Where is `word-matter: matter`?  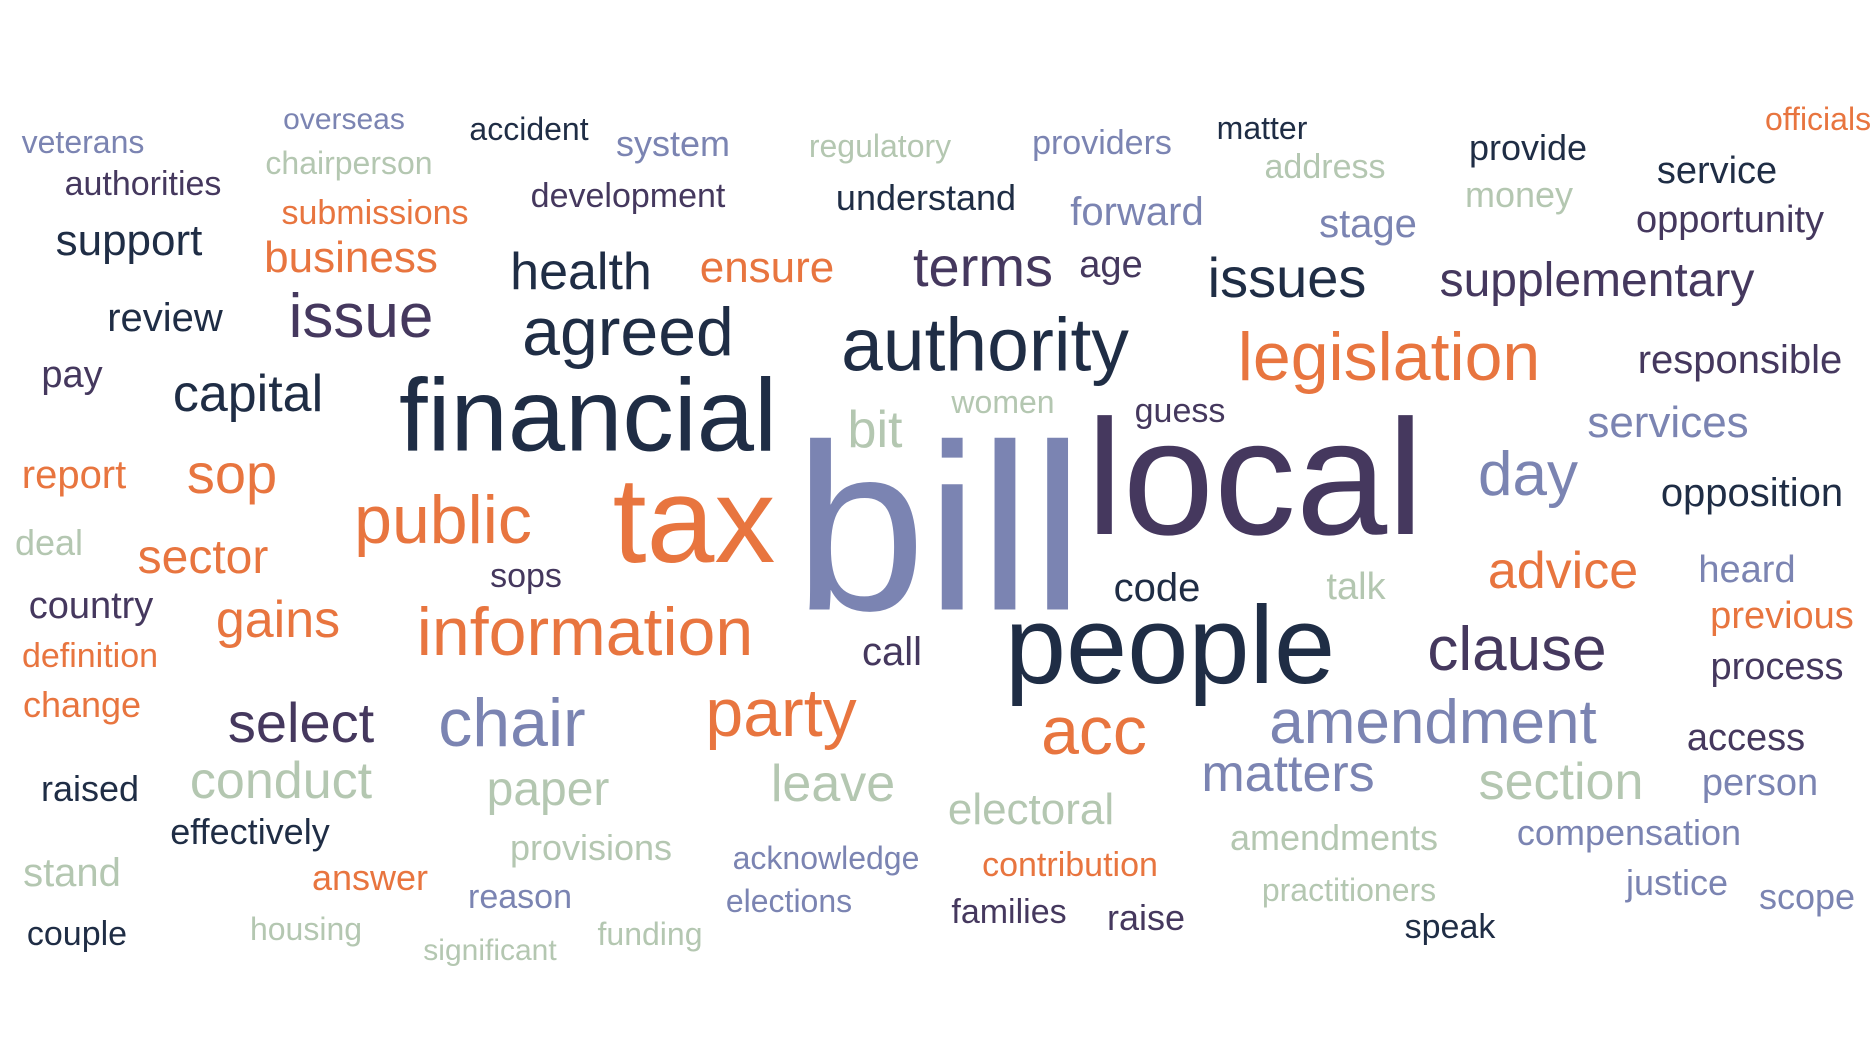 word-matter: matter is located at coordinates (1262, 128).